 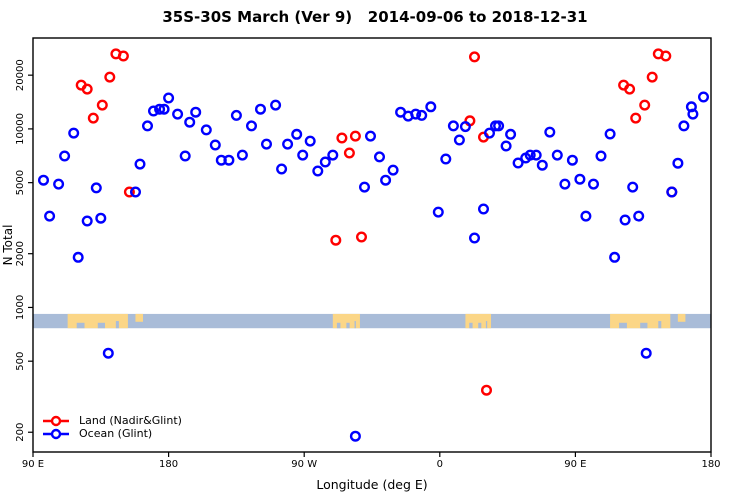 I want to click on y-tick-label: 1000, so click(x=20, y=307).